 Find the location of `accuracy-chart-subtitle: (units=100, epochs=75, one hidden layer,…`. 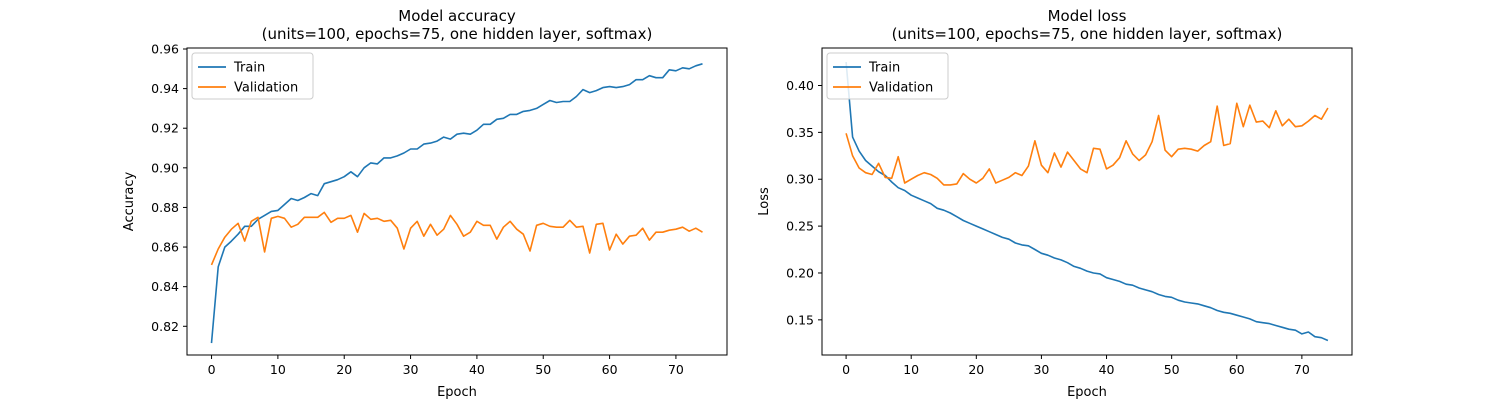

accuracy-chart-subtitle: (units=100, epochs=75, one hidden layer,… is located at coordinates (457, 34).